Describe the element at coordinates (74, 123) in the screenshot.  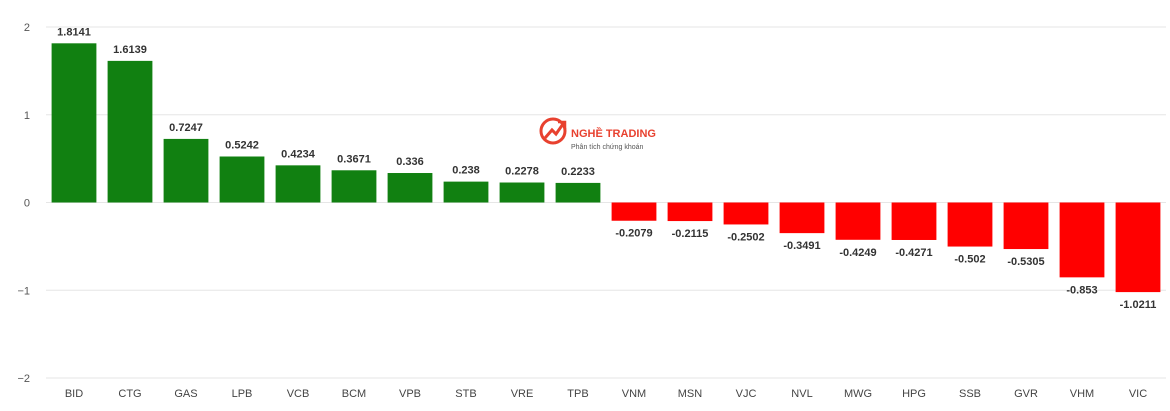
I see `bar-bid` at that location.